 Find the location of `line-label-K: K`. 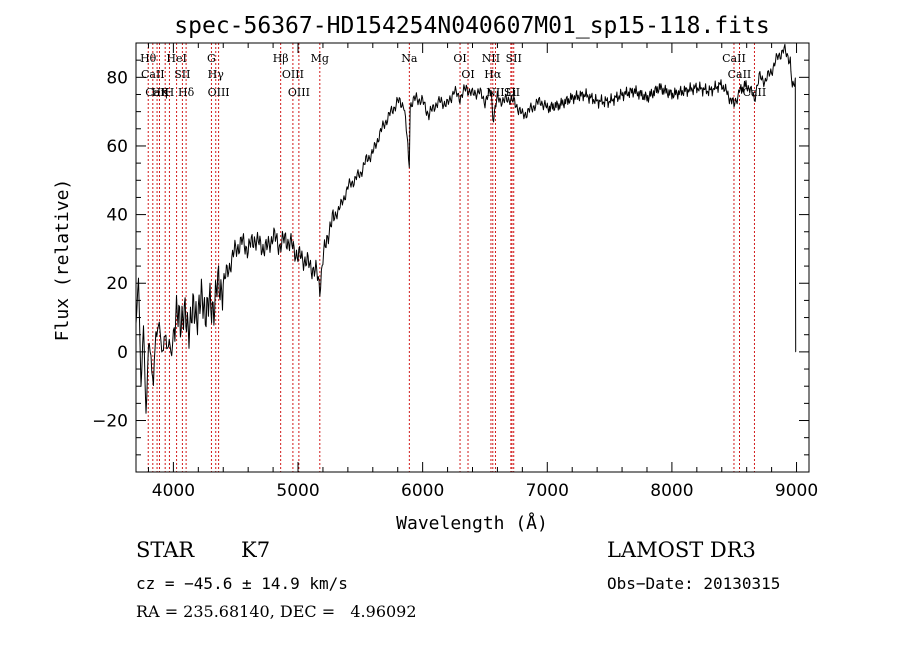

line-label-K: K is located at coordinates (165, 92).